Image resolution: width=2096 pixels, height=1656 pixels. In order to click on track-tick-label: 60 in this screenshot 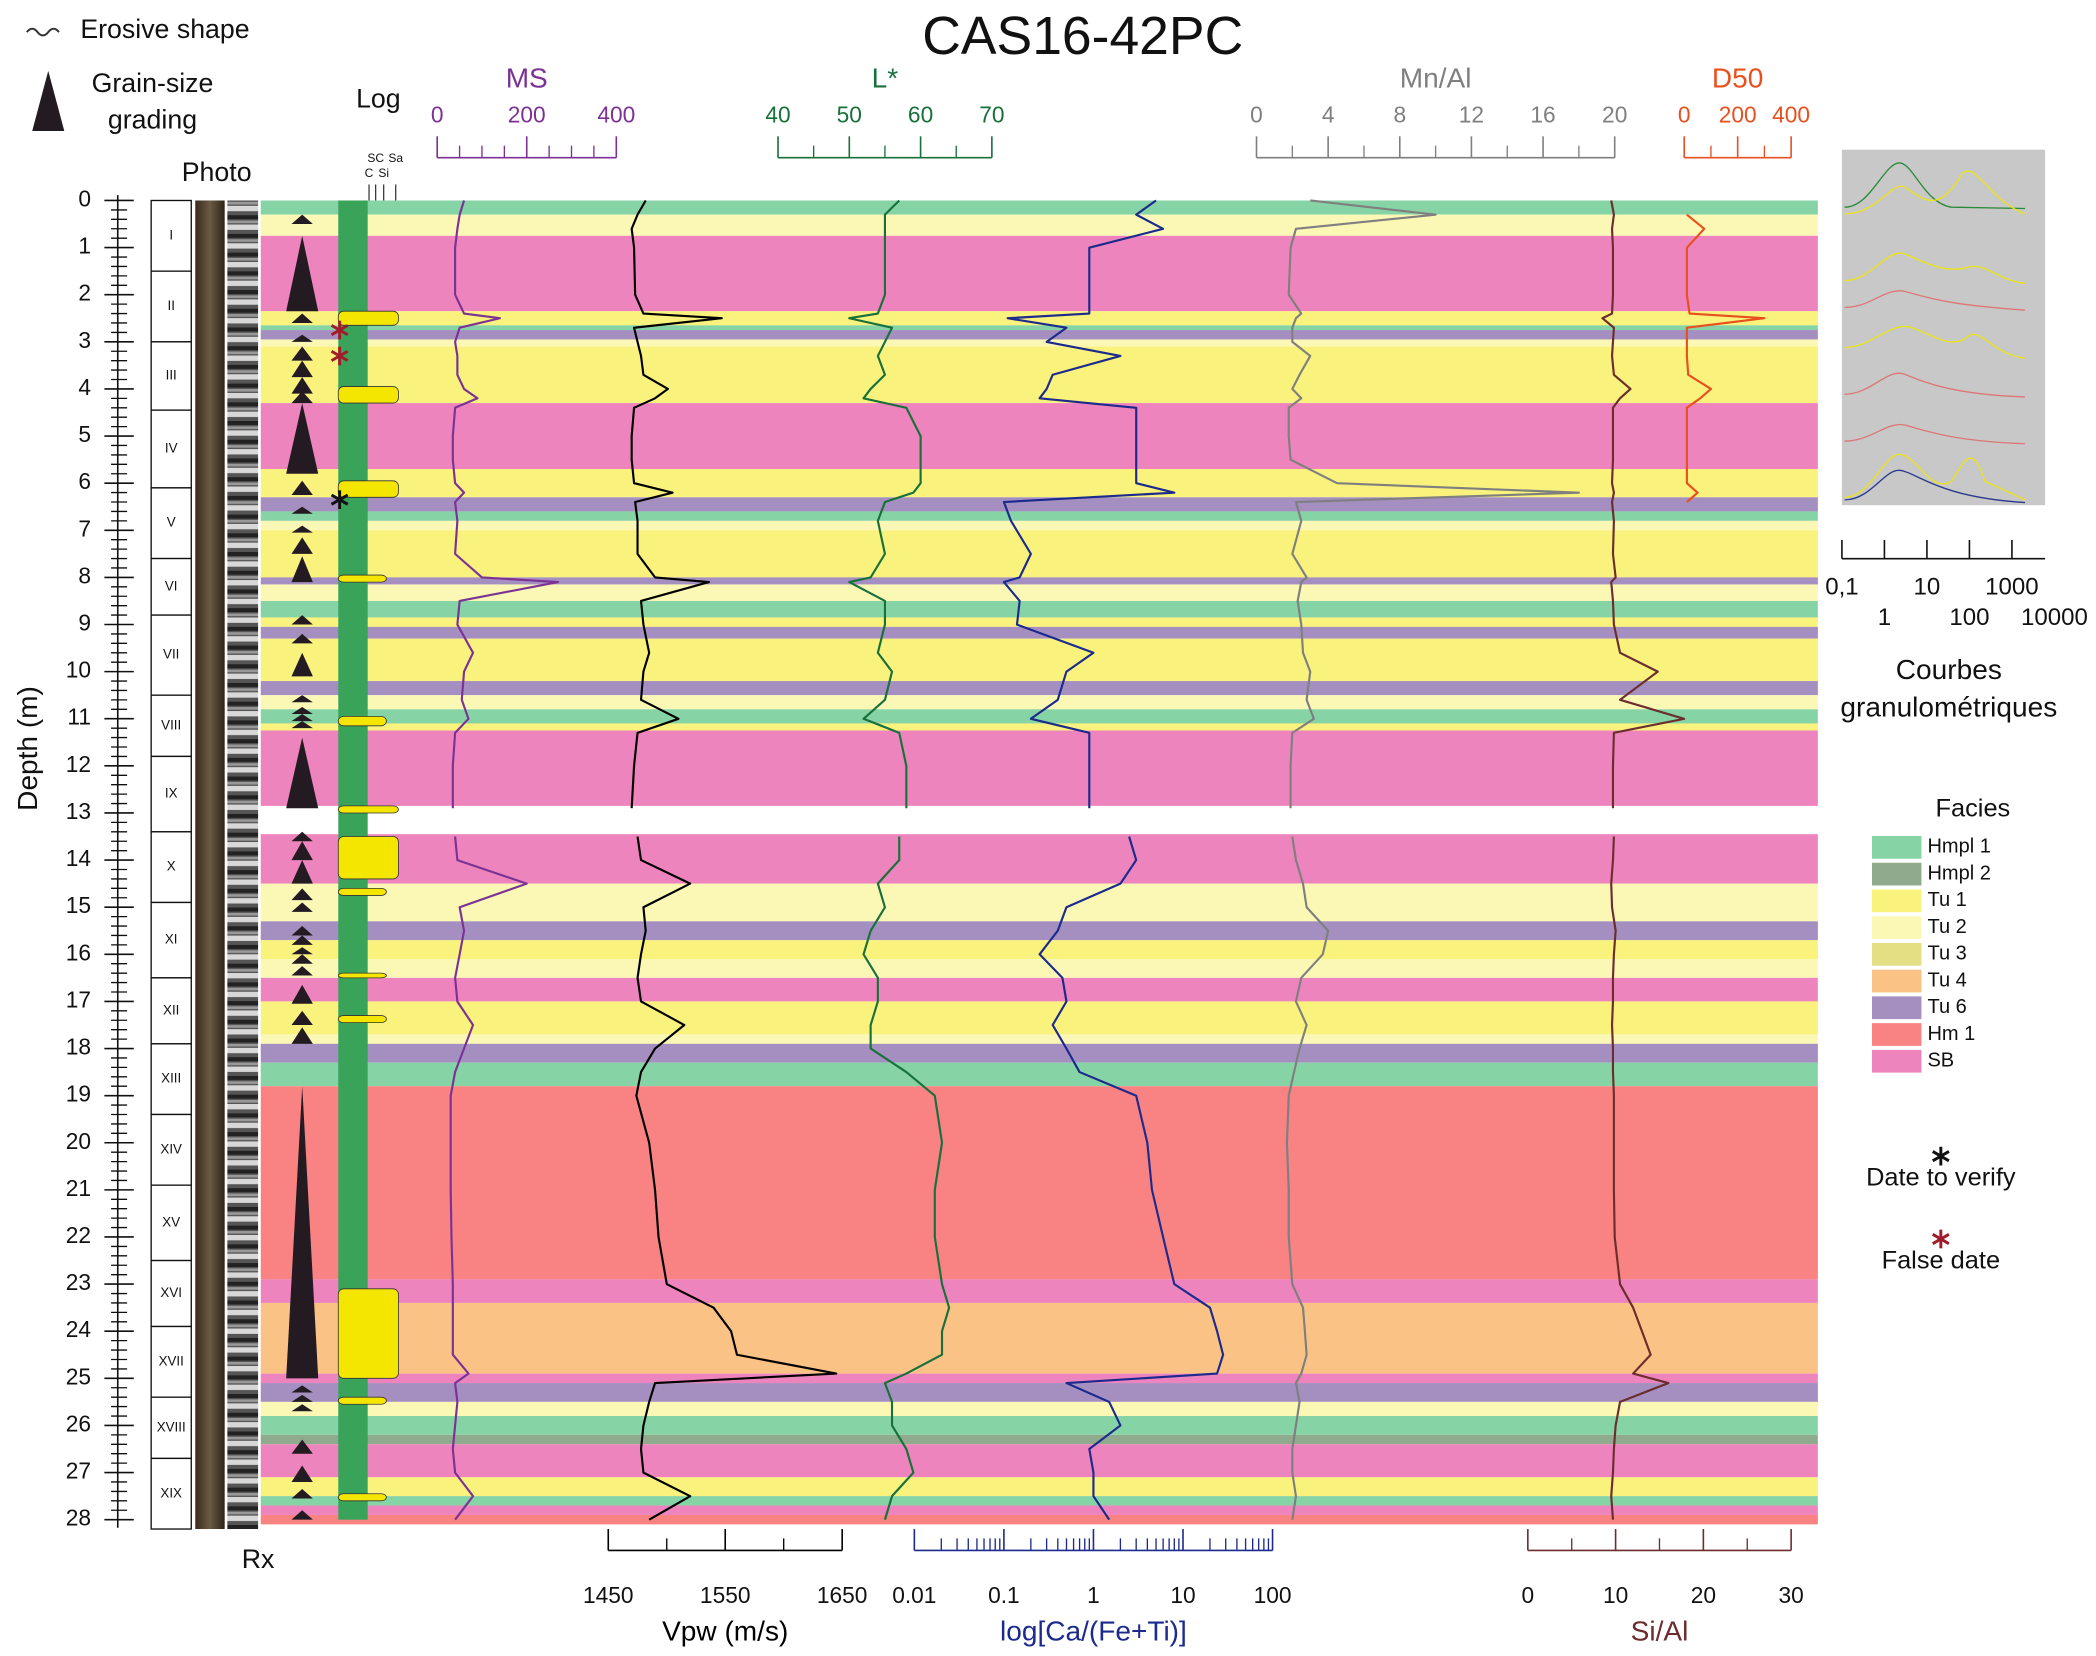, I will do `click(920, 114)`.